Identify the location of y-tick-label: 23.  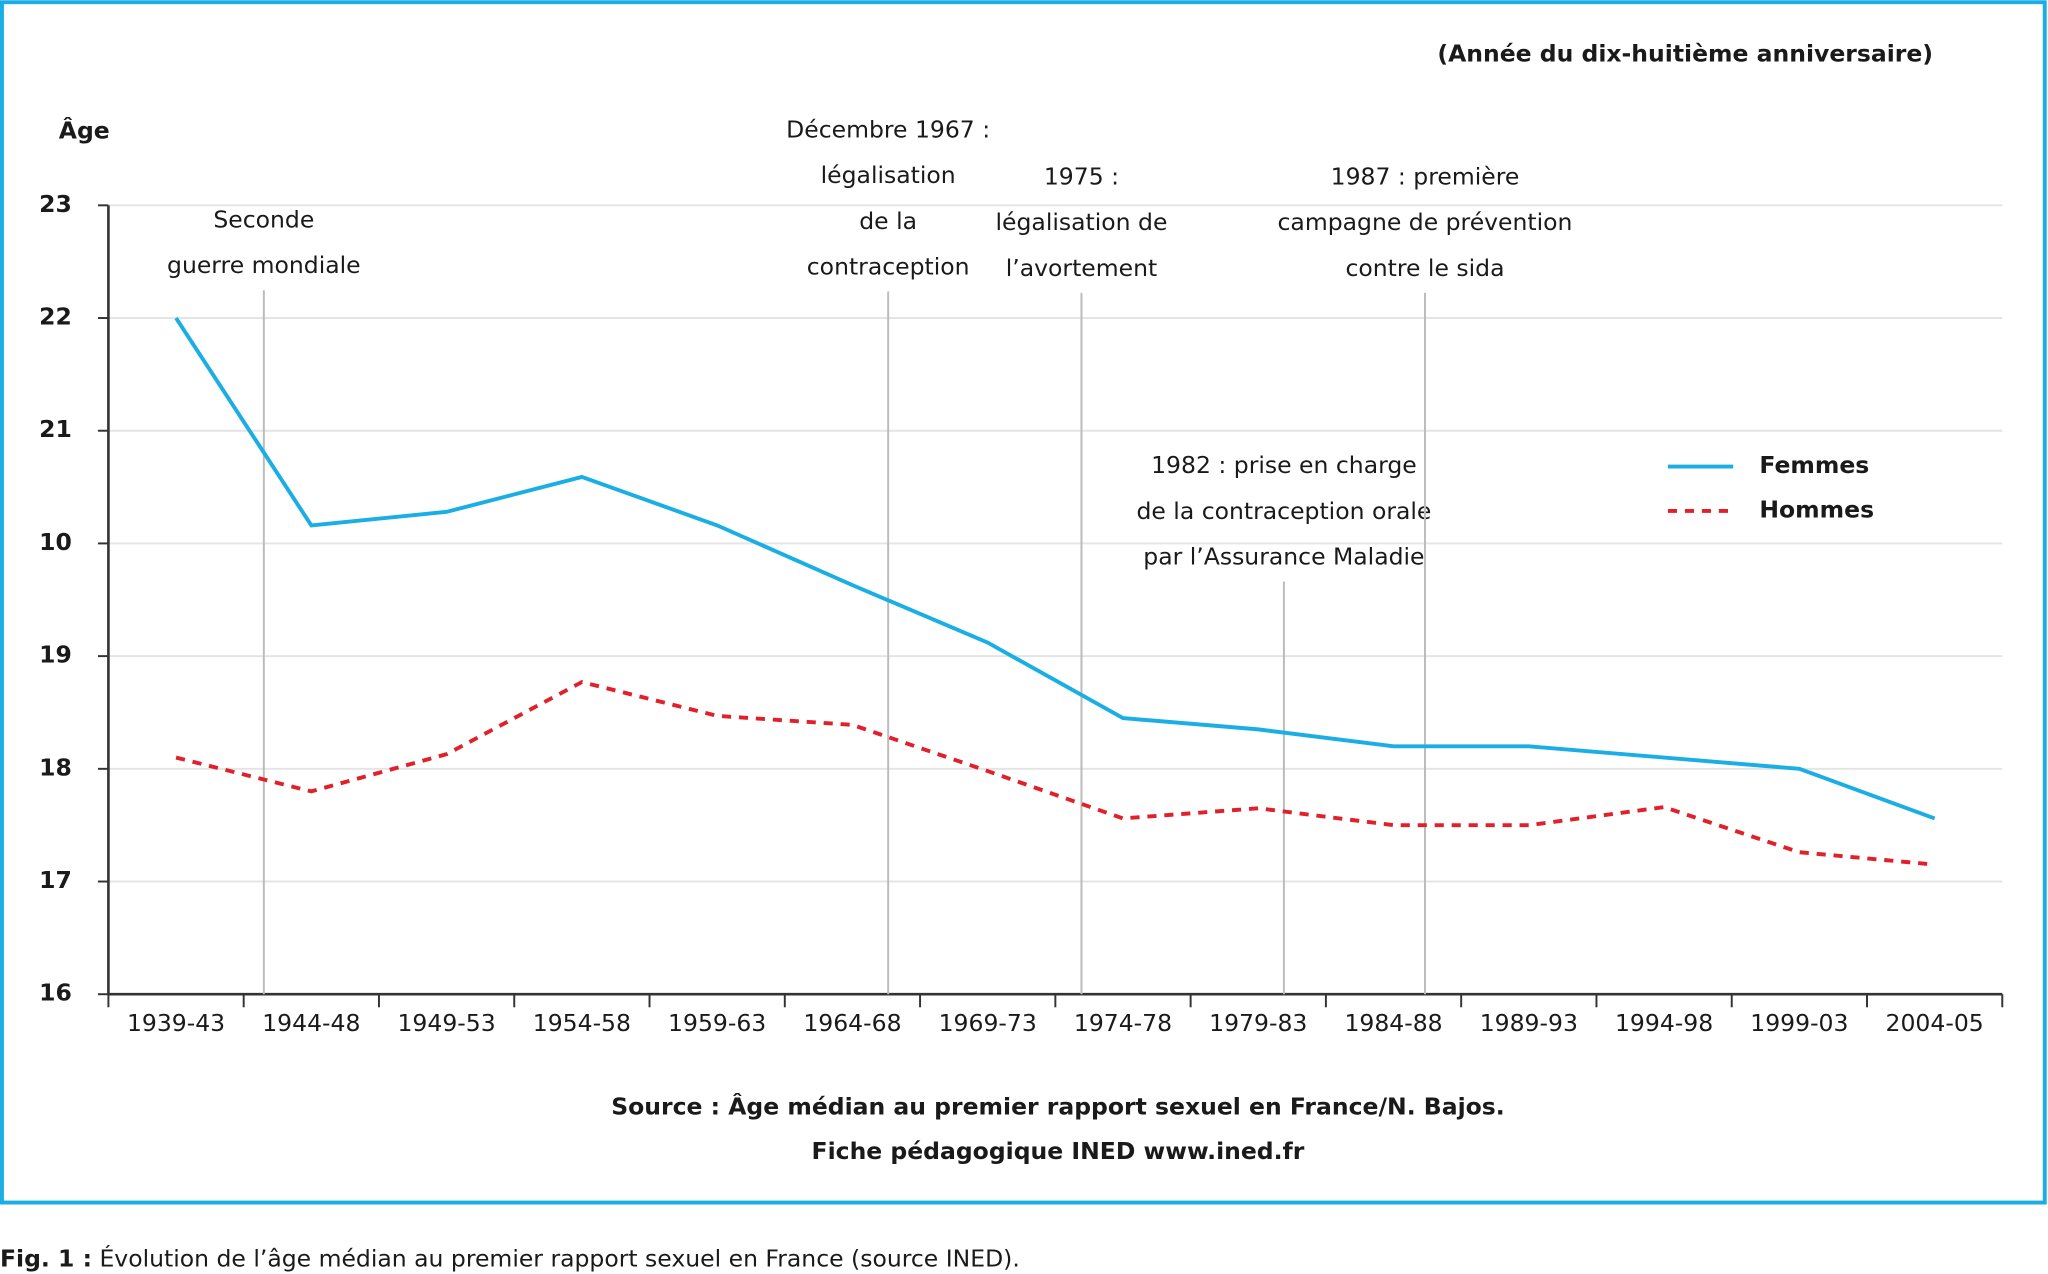
(55, 204).